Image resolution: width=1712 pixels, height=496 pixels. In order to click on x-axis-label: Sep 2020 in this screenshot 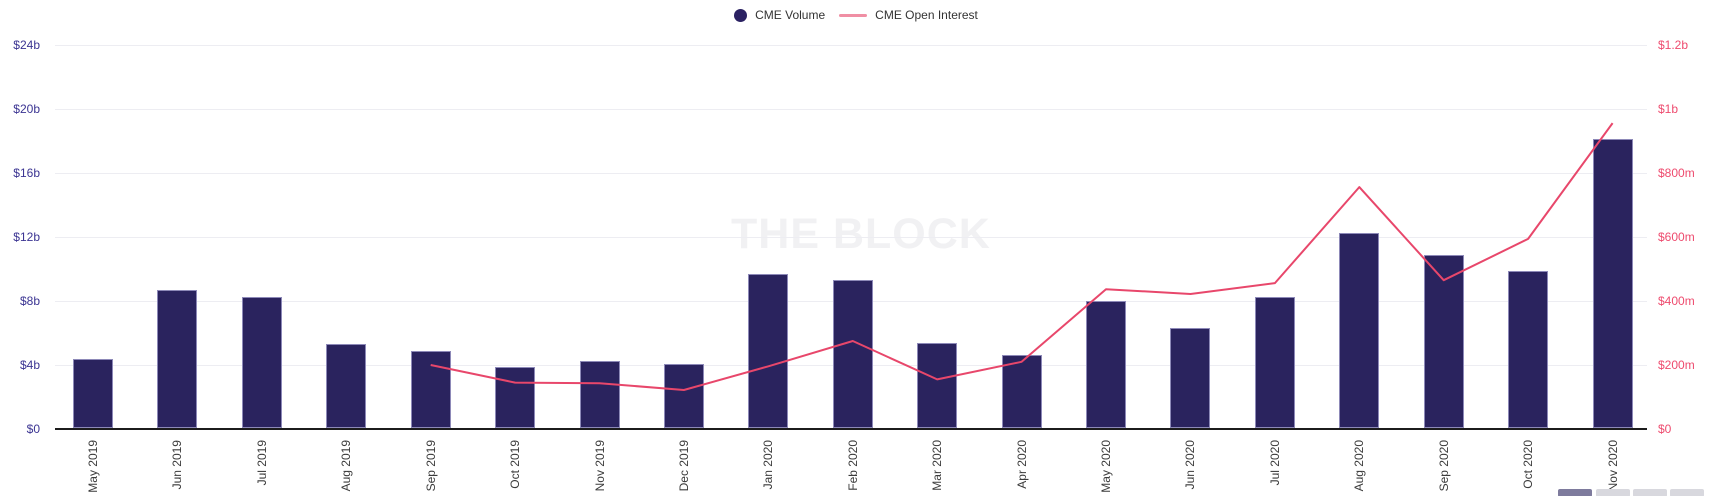, I will do `click(1443, 466)`.